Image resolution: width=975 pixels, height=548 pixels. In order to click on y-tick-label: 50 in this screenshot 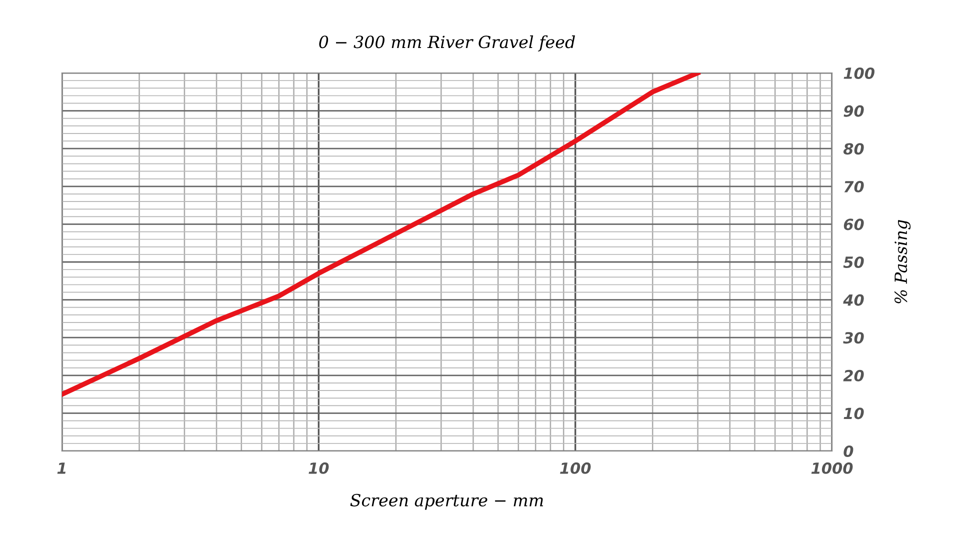, I will do `click(853, 262)`.